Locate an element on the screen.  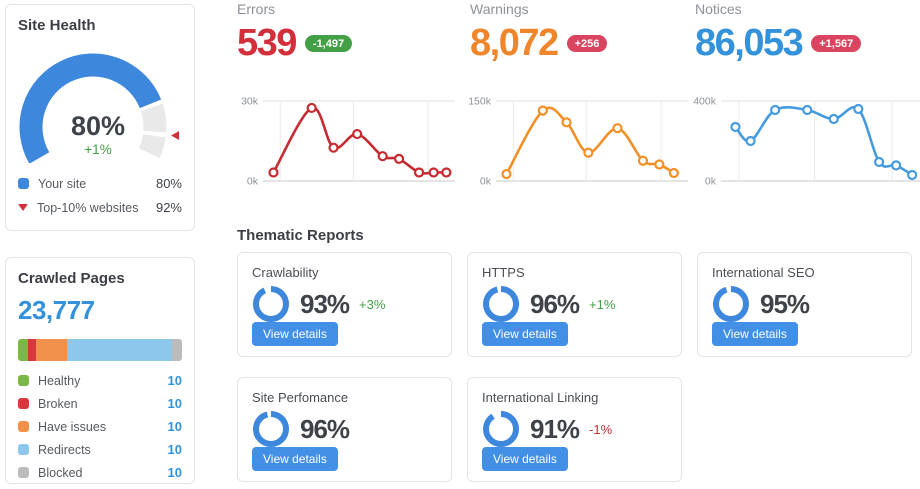
report-title: HTTPS is located at coordinates (503, 272).